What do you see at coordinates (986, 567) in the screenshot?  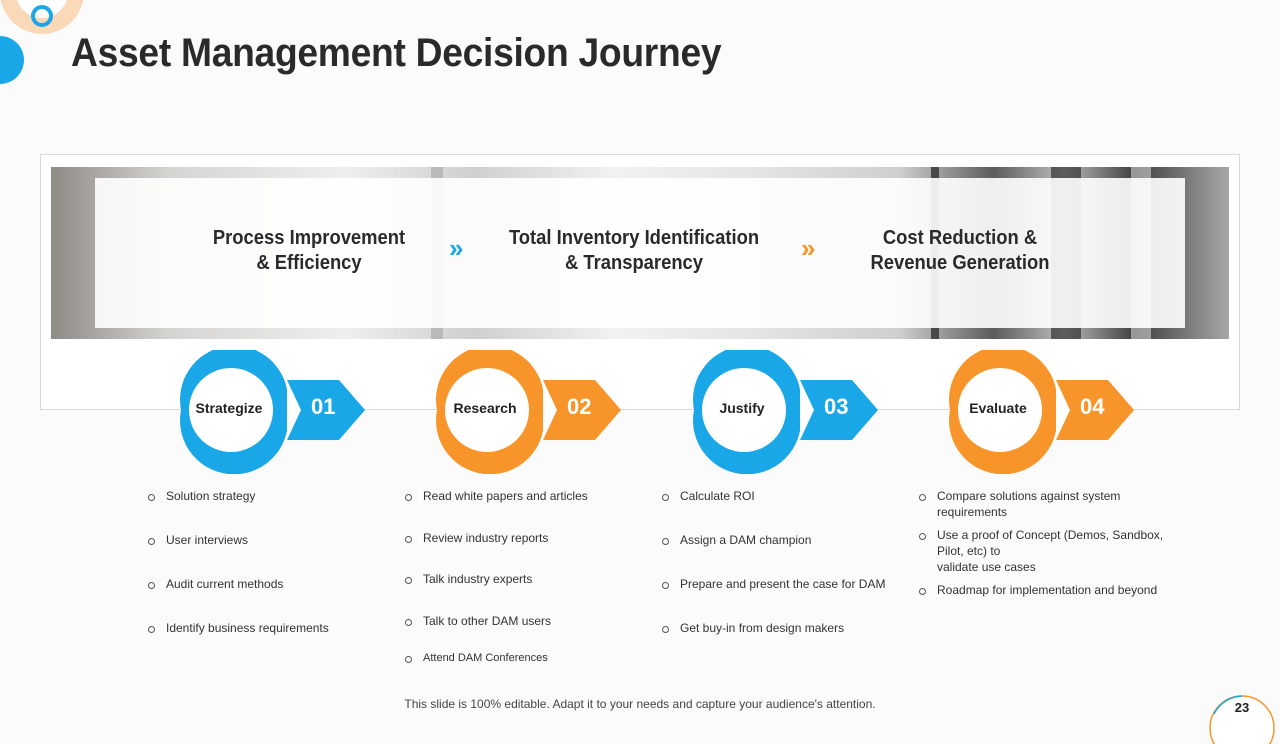 I see `list-item-text: validate use cases` at bounding box center [986, 567].